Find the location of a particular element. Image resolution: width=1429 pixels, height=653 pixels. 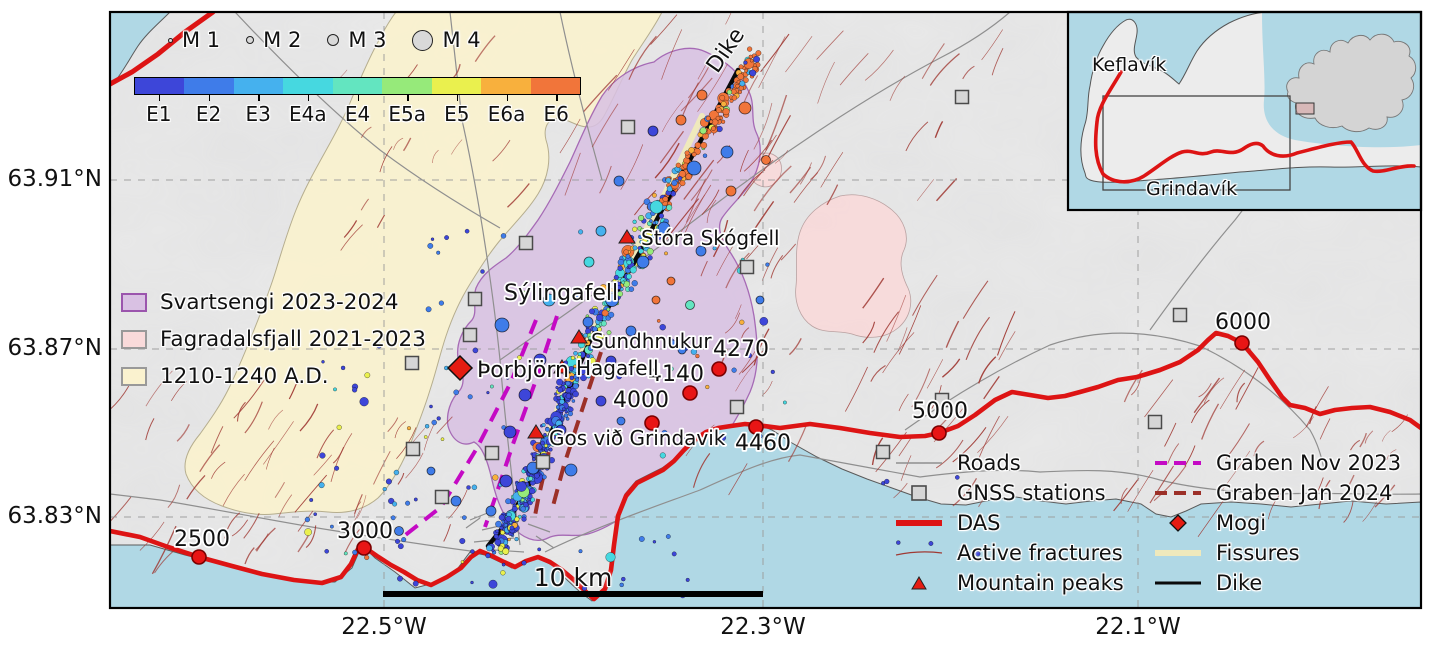

legend-label: Mogi is located at coordinates (1241, 523).